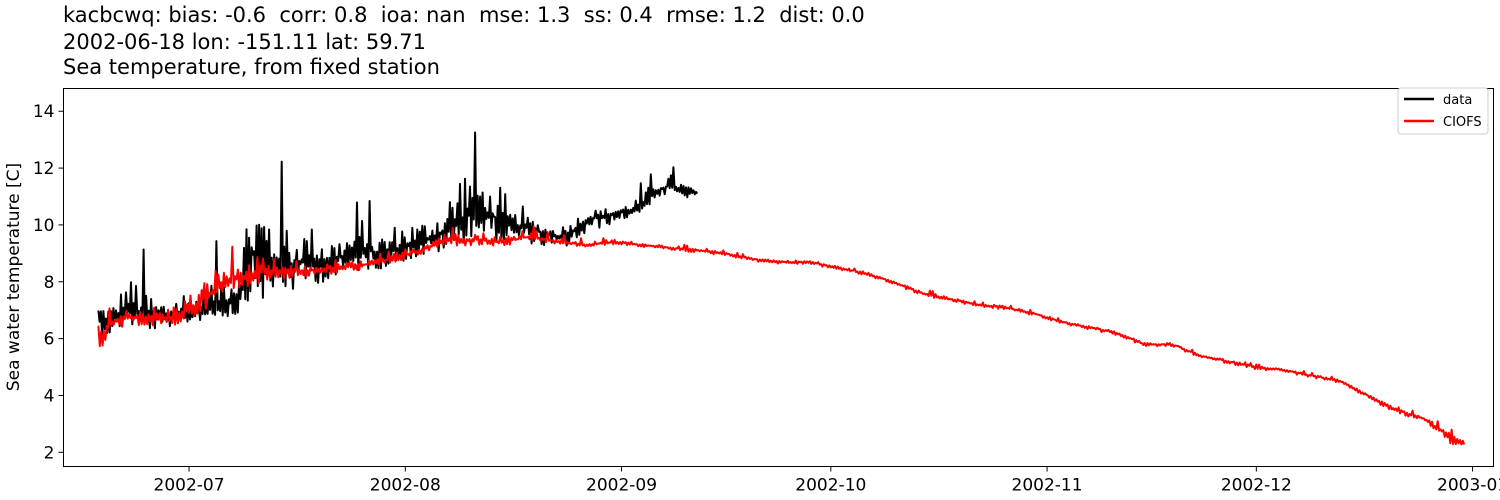 The width and height of the screenshot is (1500, 500). I want to click on y-tick-label: 14, so click(44, 112).